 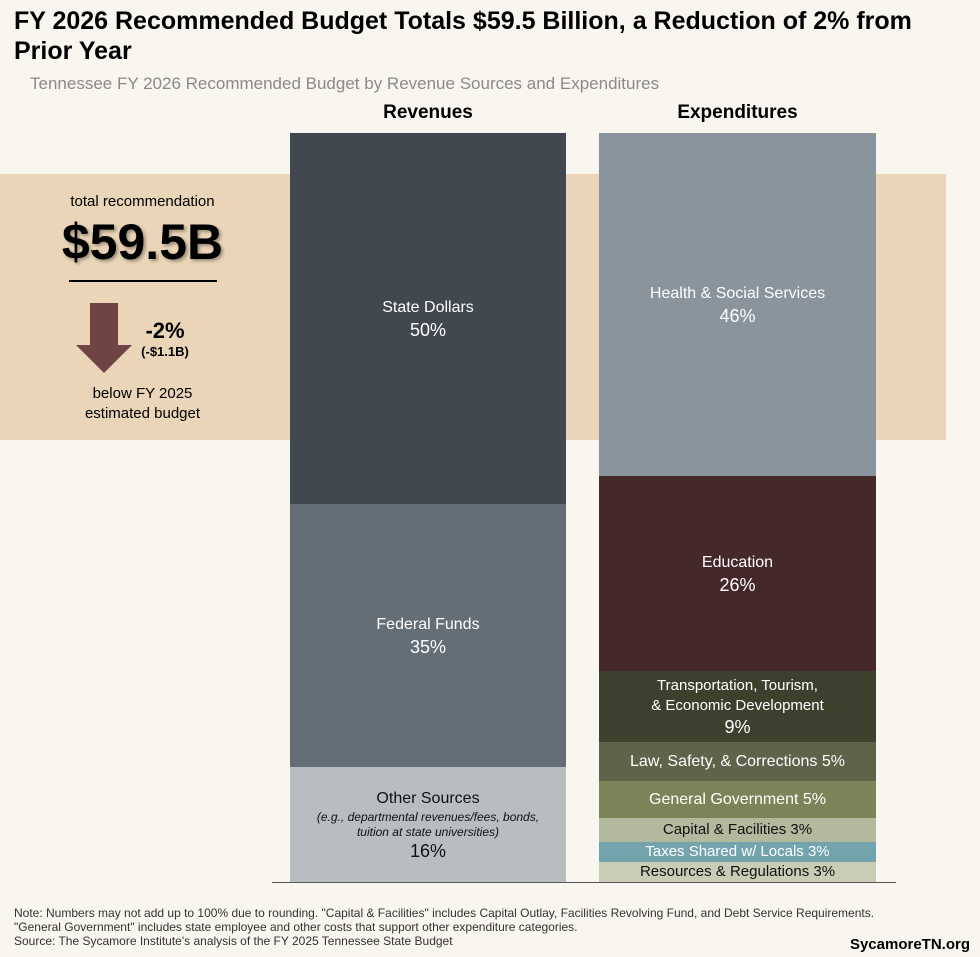 What do you see at coordinates (737, 584) in the screenshot?
I see `segment-value: 26%` at bounding box center [737, 584].